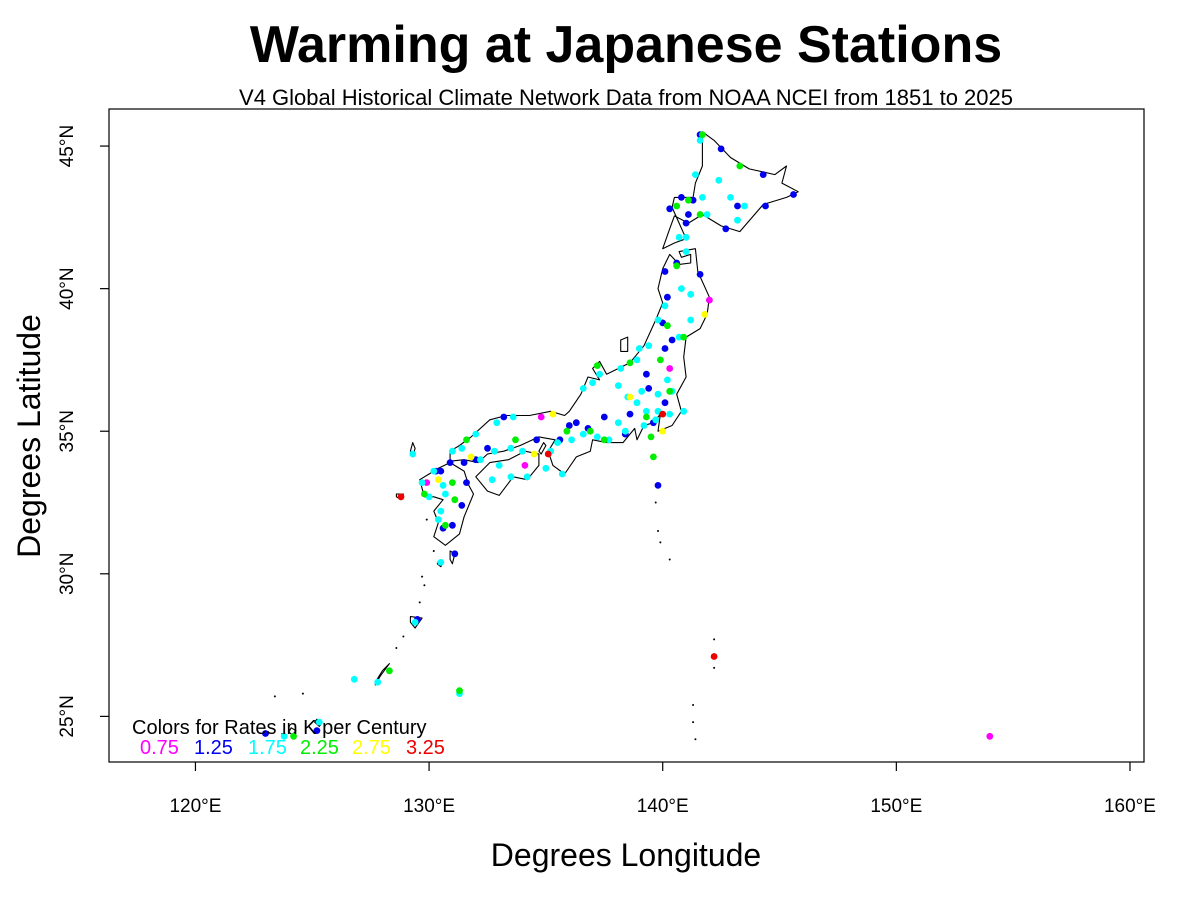 The height and width of the screenshot is (900, 1200). Describe the element at coordinates (267, 748) in the screenshot. I see `legend-entry: 1.75` at that location.